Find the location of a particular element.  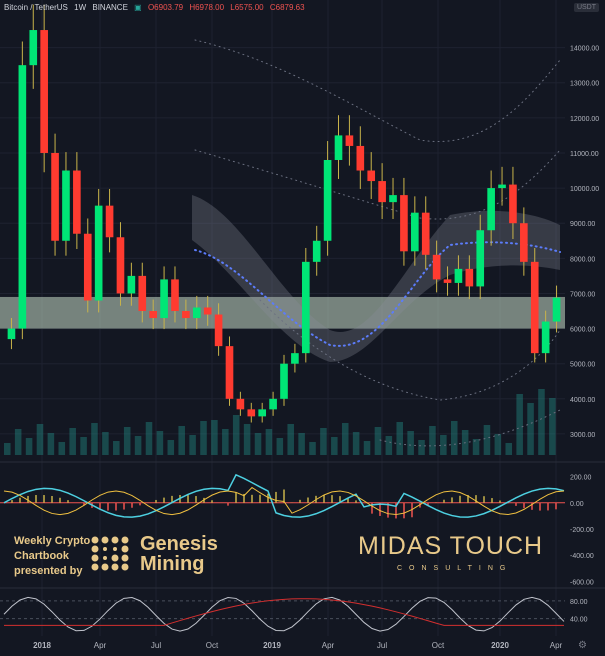

time-tick-label: Oct is located at coordinates (438, 645).